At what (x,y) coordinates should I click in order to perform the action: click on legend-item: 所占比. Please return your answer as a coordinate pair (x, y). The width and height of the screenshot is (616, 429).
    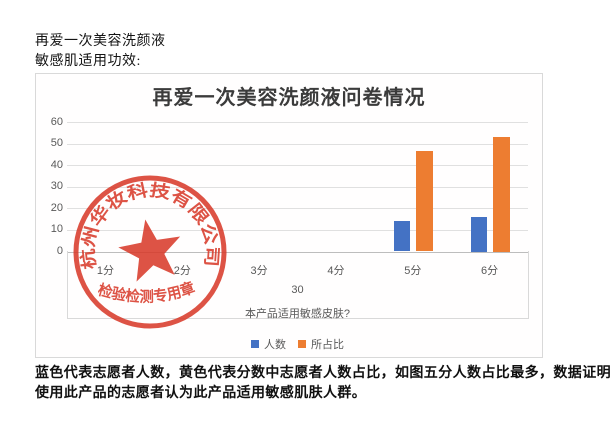
    Looking at the image, I should click on (321, 344).